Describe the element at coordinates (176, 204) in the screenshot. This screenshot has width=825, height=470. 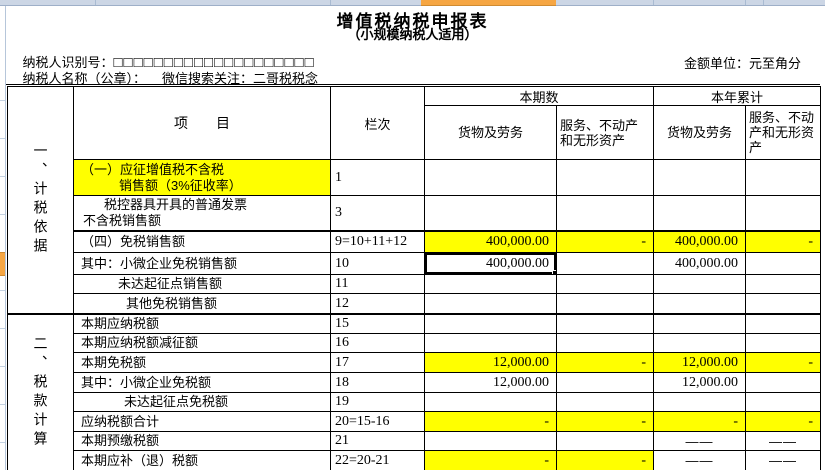
I see `row-label-line: 税控器具开具的普通发票` at that location.